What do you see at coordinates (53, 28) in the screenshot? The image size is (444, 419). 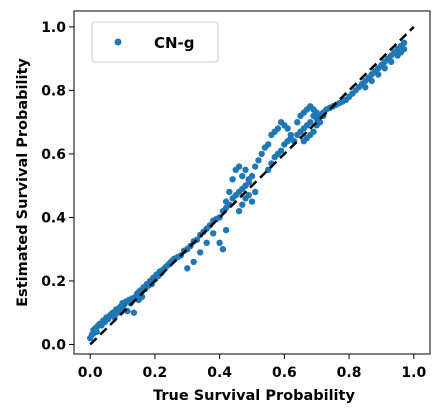 I see `y-tick-label: 1.0` at bounding box center [53, 28].